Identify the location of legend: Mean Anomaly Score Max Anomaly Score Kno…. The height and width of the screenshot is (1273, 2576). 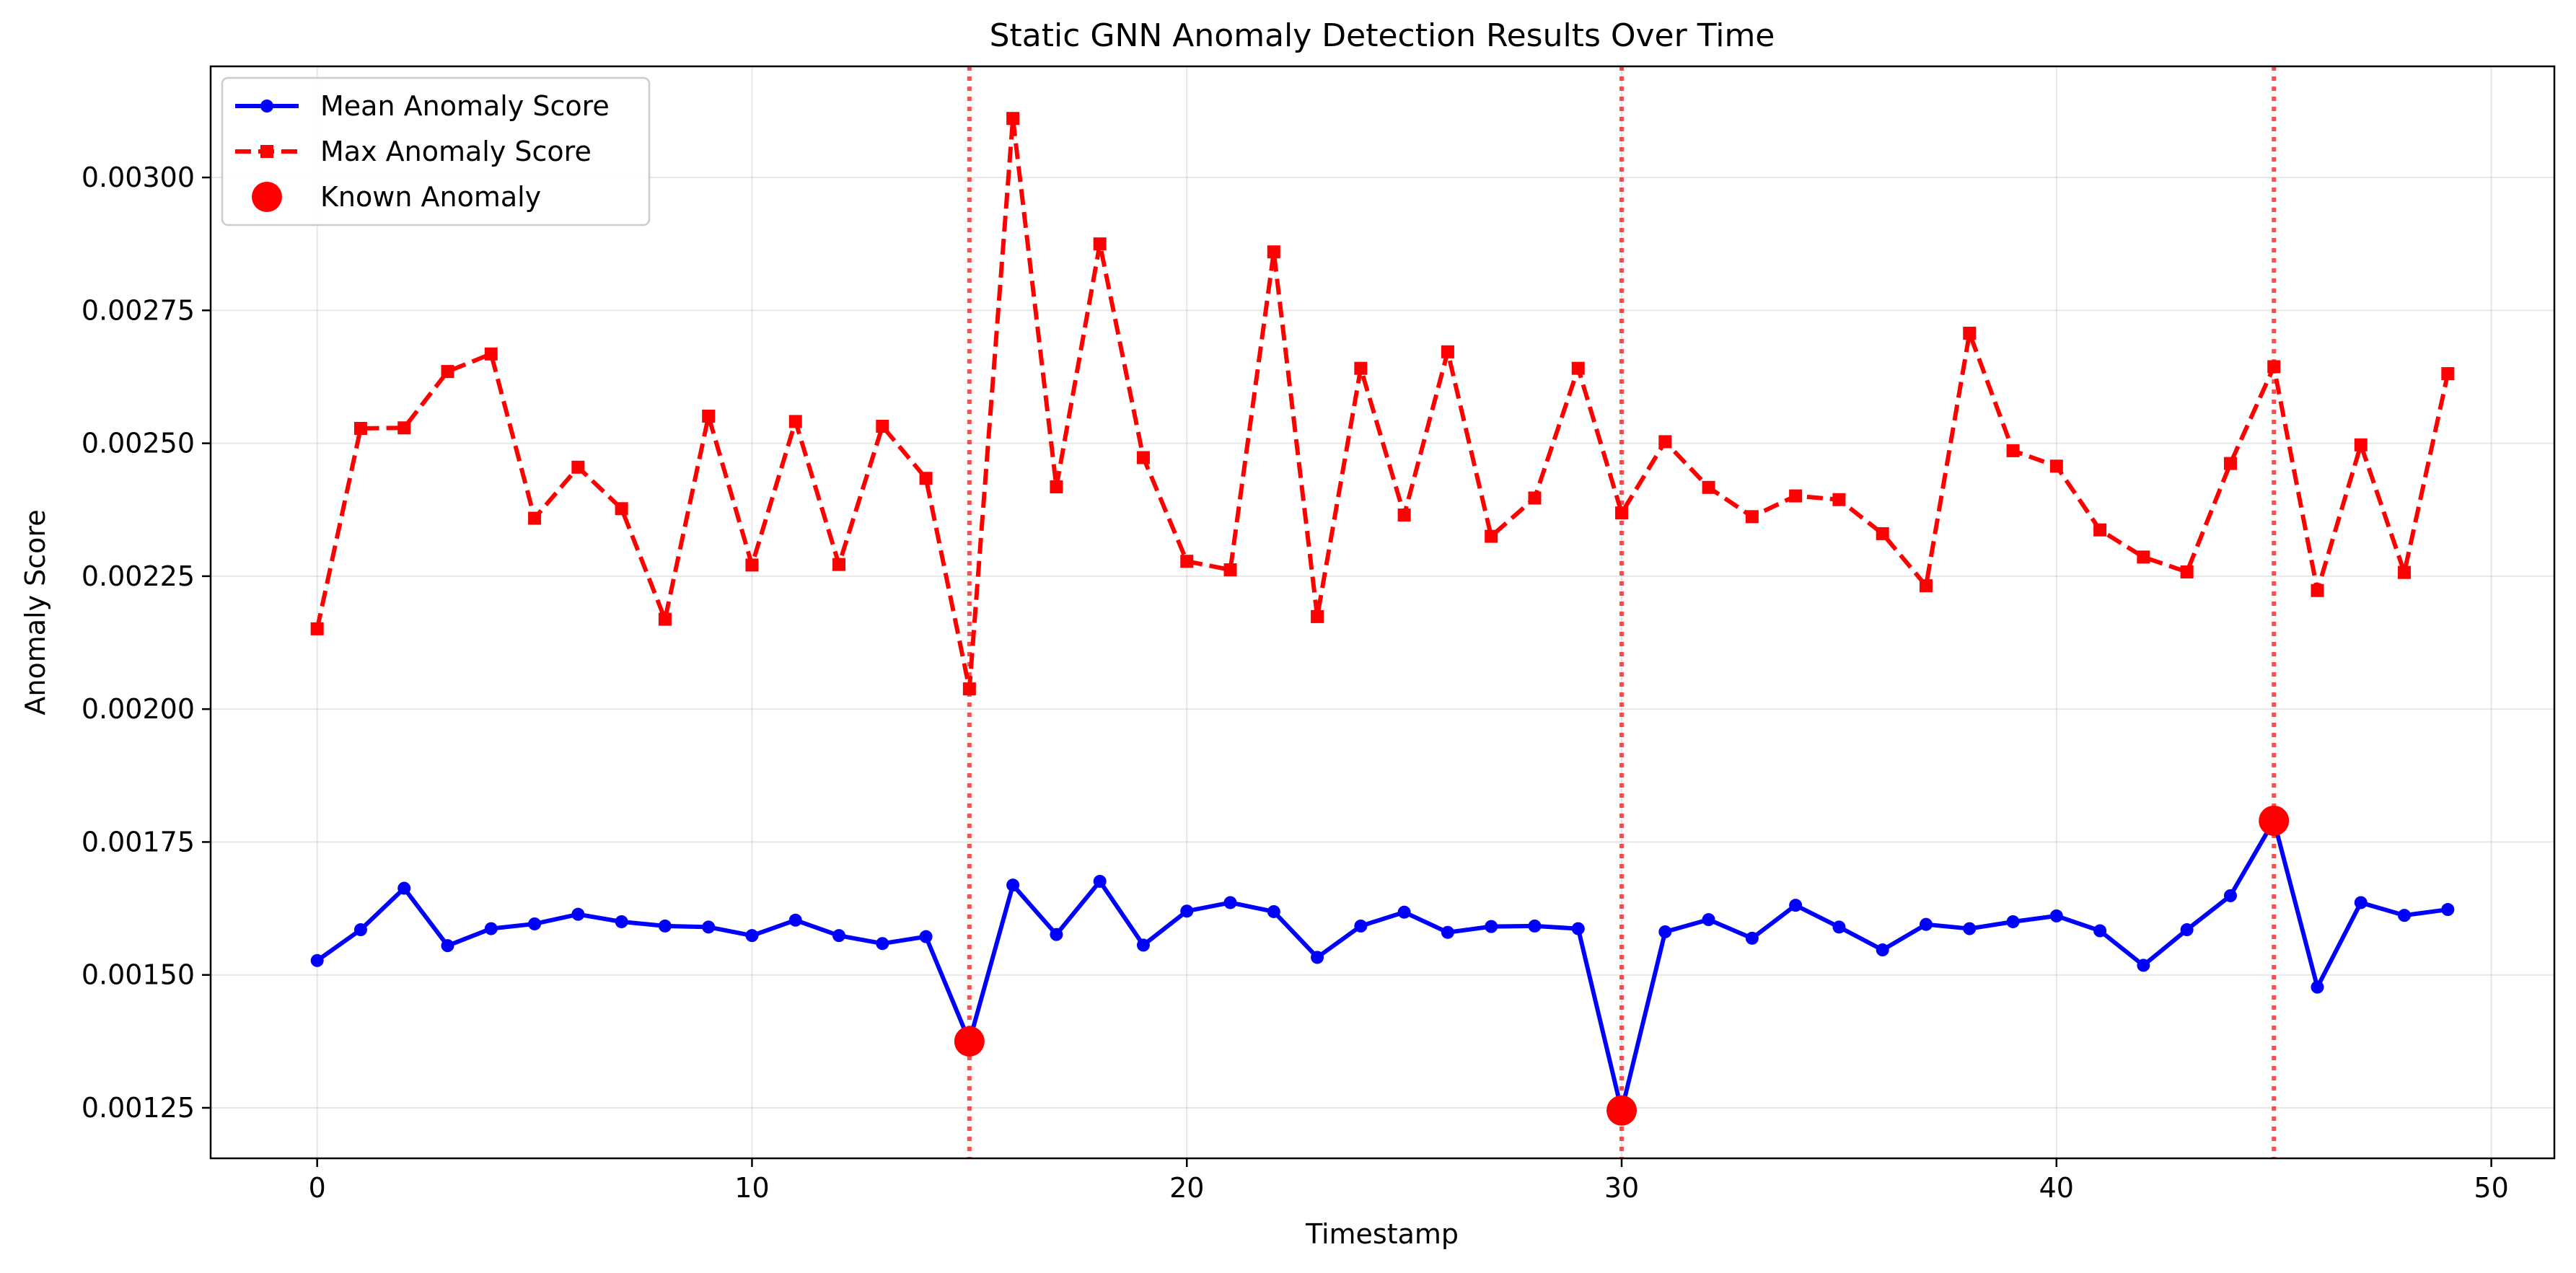
(436, 151).